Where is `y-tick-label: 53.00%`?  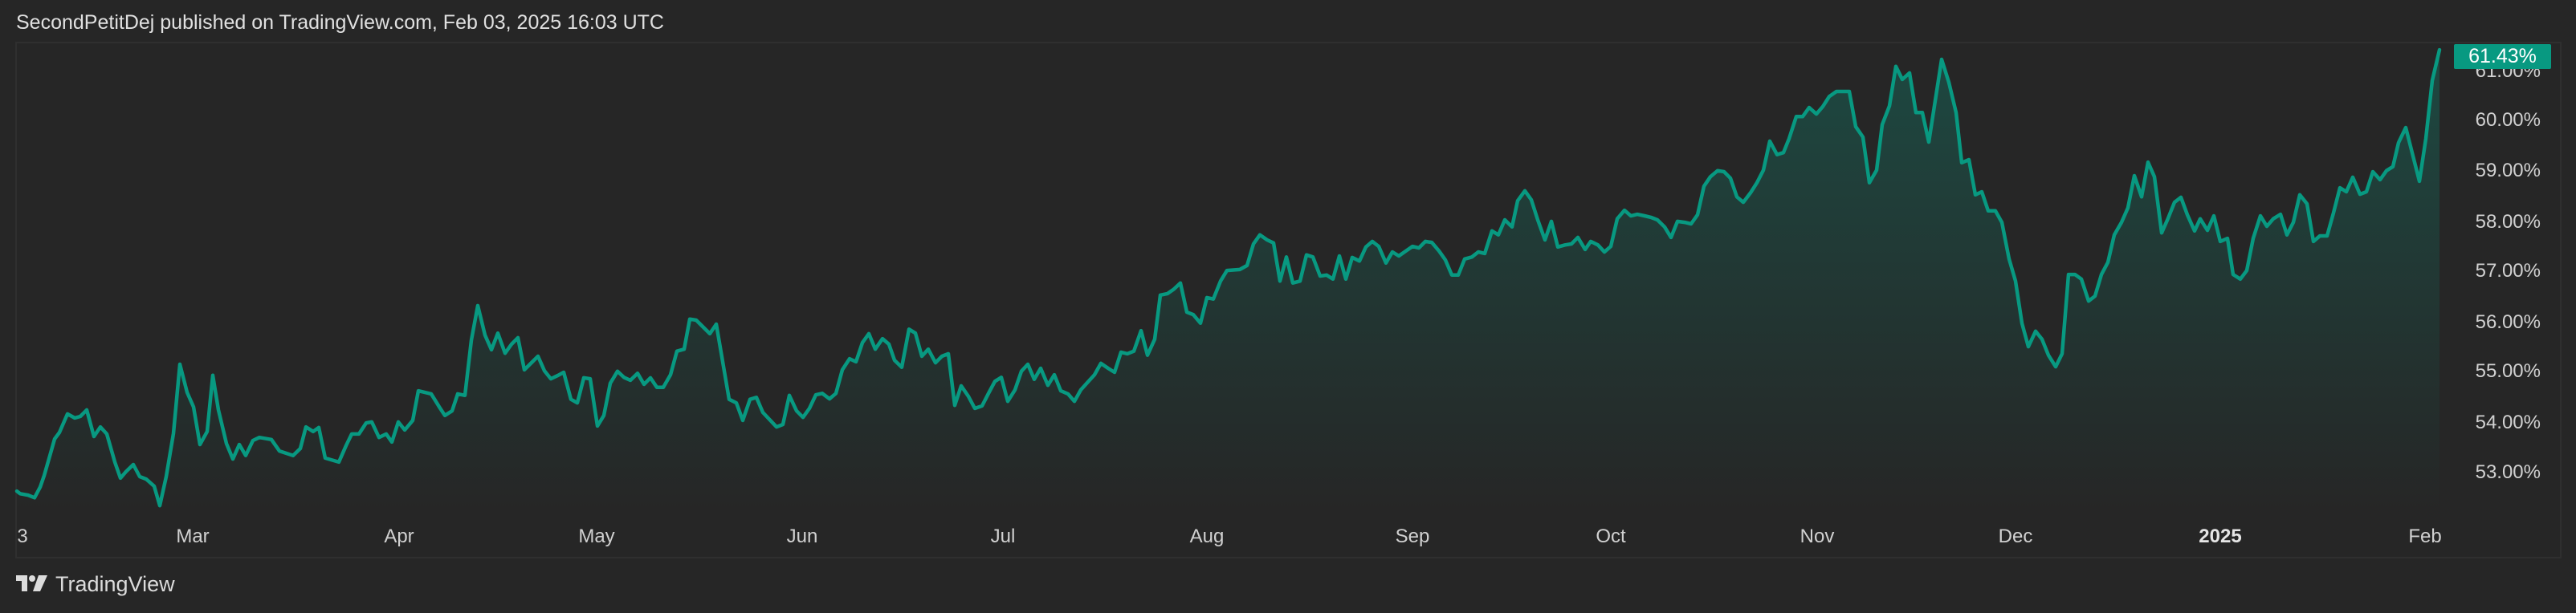
y-tick-label: 53.00% is located at coordinates (2508, 472).